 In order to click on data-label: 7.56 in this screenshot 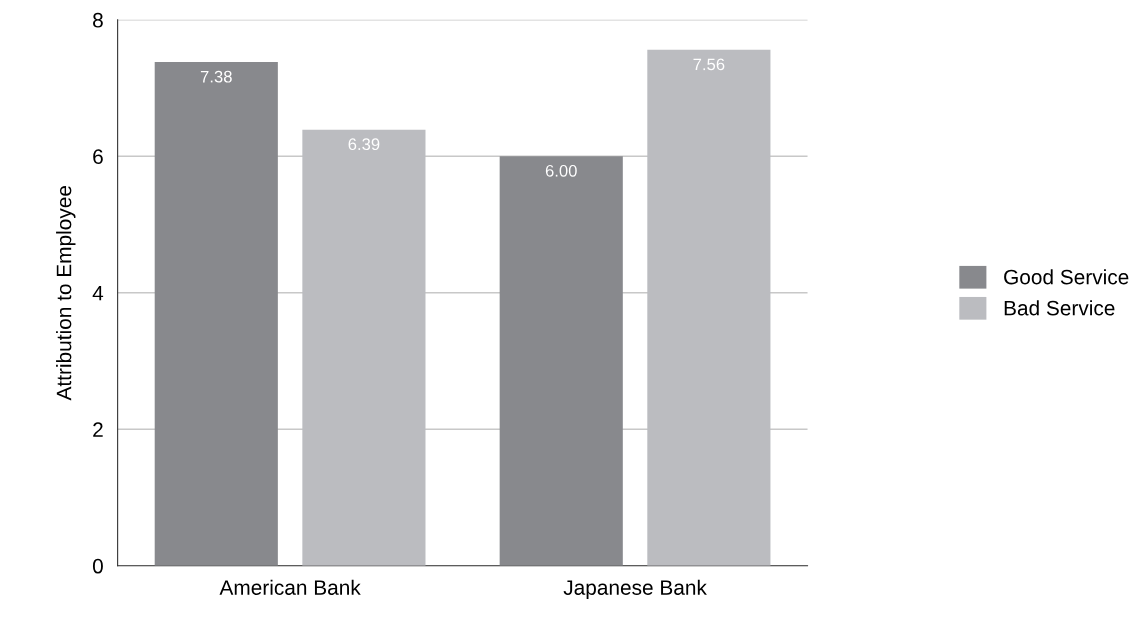, I will do `click(709, 64)`.